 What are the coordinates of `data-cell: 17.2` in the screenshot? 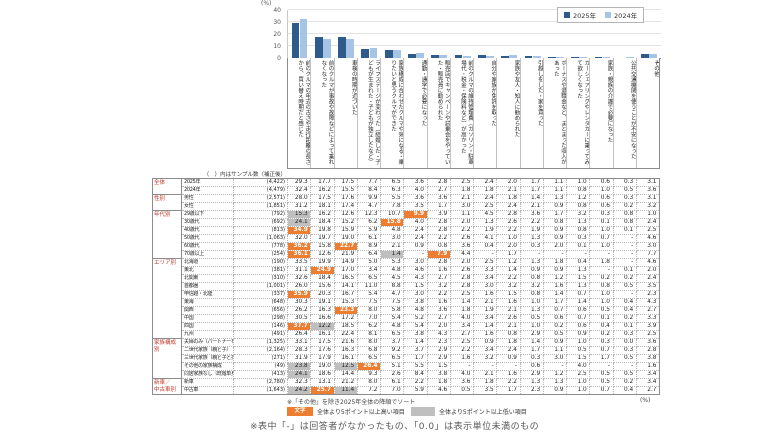 It's located at (345, 318).